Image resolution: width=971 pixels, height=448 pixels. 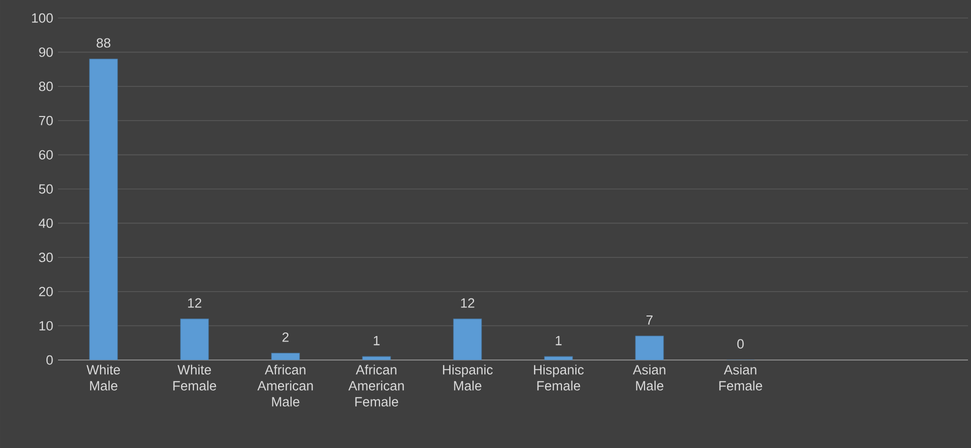 I want to click on y-tick-label: 0, so click(x=49, y=360).